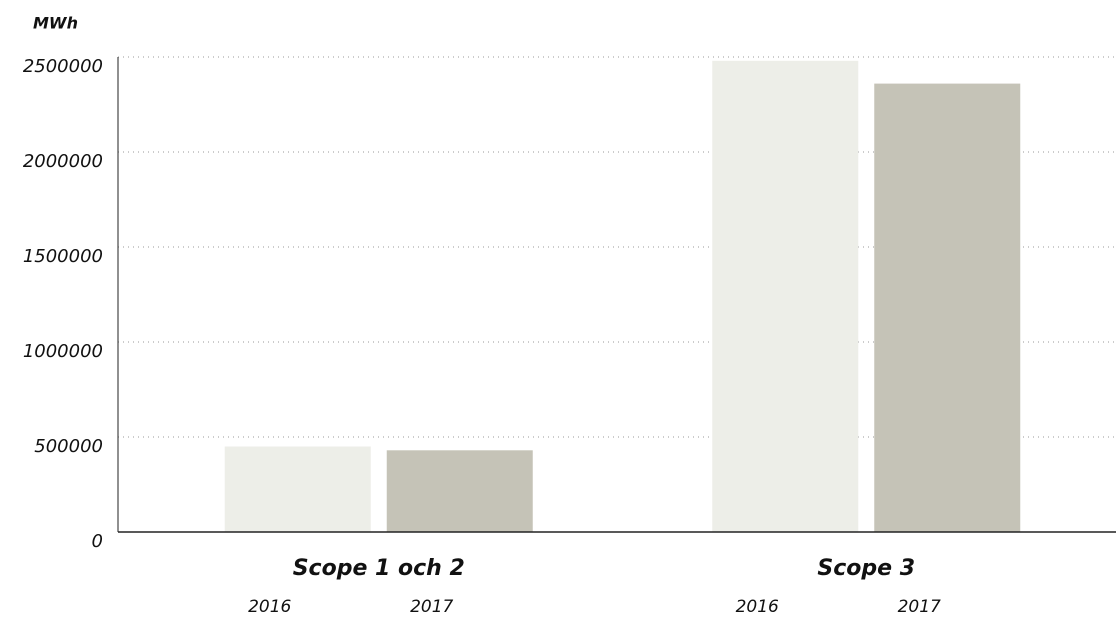 This screenshot has height=619, width=1116. Describe the element at coordinates (63, 66) in the screenshot. I see `y-tick-label: 2500000` at that location.